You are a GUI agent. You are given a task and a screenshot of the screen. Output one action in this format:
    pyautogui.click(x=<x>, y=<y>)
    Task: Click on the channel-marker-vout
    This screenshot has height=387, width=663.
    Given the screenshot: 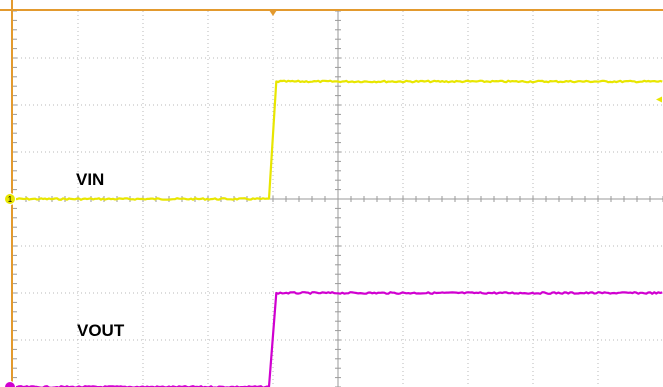 What is the action you would take?
    pyautogui.click(x=10, y=384)
    